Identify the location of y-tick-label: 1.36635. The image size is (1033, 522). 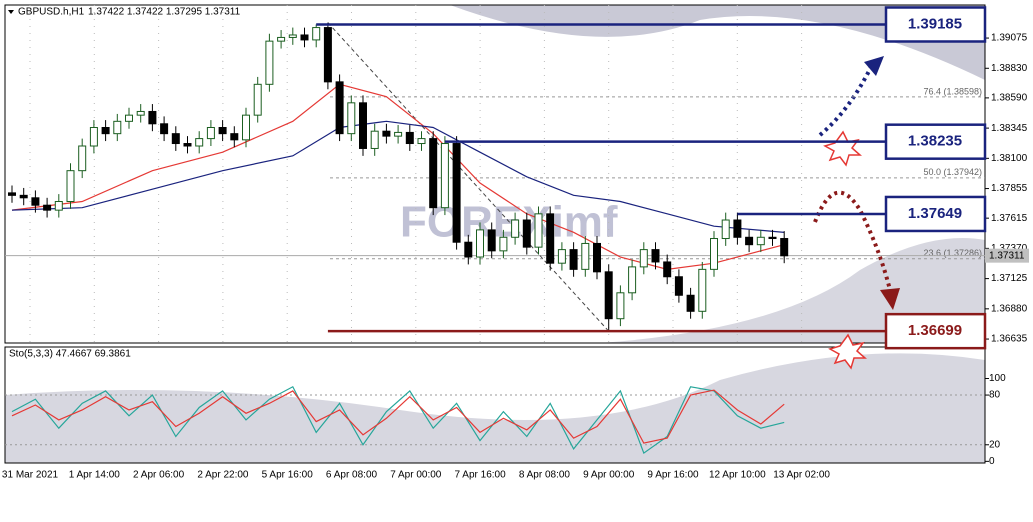
(1009, 339).